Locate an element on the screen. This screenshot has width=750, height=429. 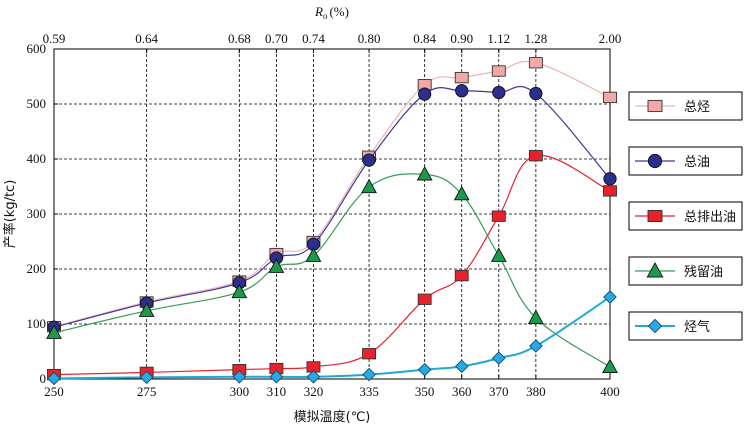
x-tick-label-8: 370 is located at coordinates (499, 391).